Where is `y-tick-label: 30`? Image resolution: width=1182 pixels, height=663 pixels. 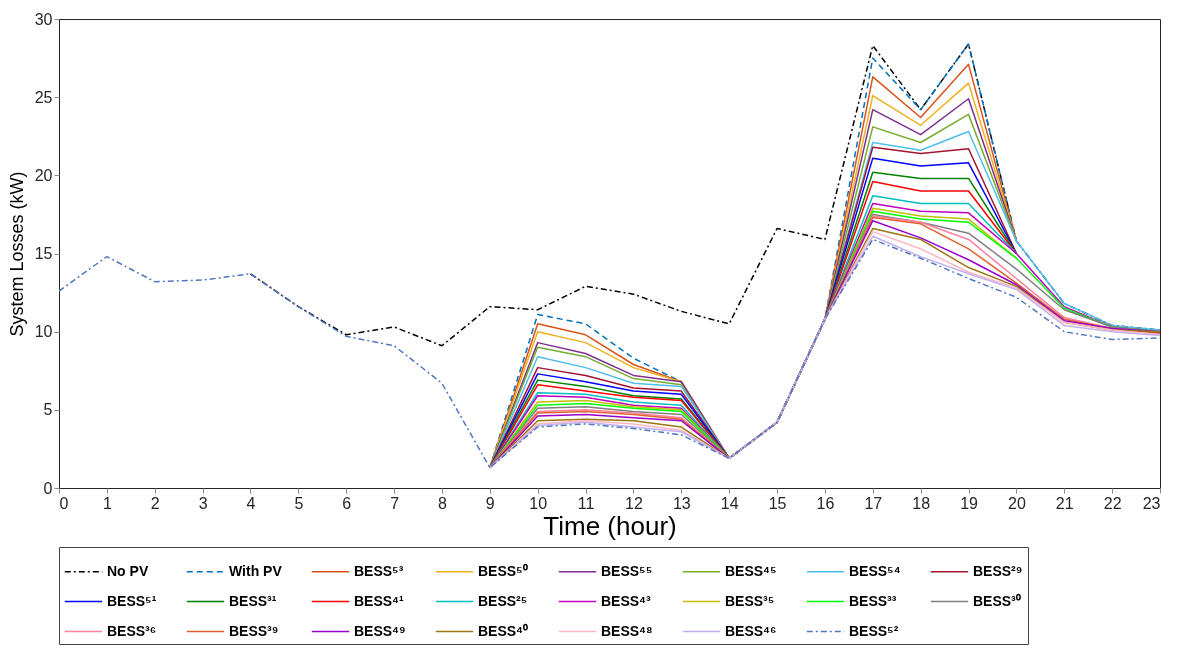 y-tick-label: 30 is located at coordinates (43, 19).